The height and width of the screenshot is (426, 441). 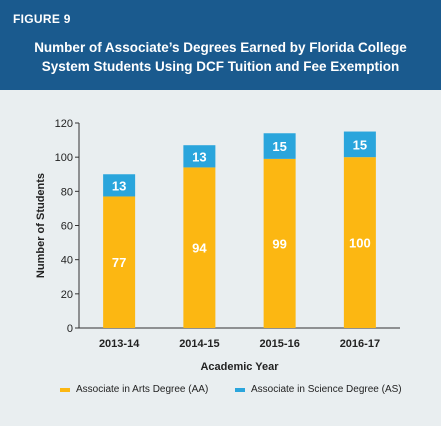 I want to click on legend-item-as: Associate in Science Degree (AS), so click(x=318, y=389).